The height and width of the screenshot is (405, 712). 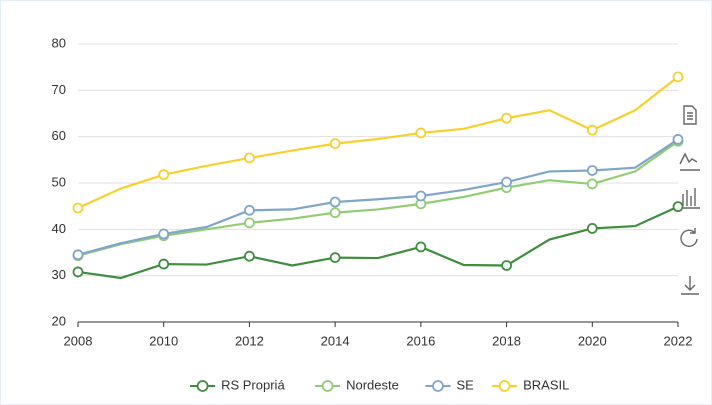 What do you see at coordinates (689, 161) in the screenshot?
I see `line-icon` at bounding box center [689, 161].